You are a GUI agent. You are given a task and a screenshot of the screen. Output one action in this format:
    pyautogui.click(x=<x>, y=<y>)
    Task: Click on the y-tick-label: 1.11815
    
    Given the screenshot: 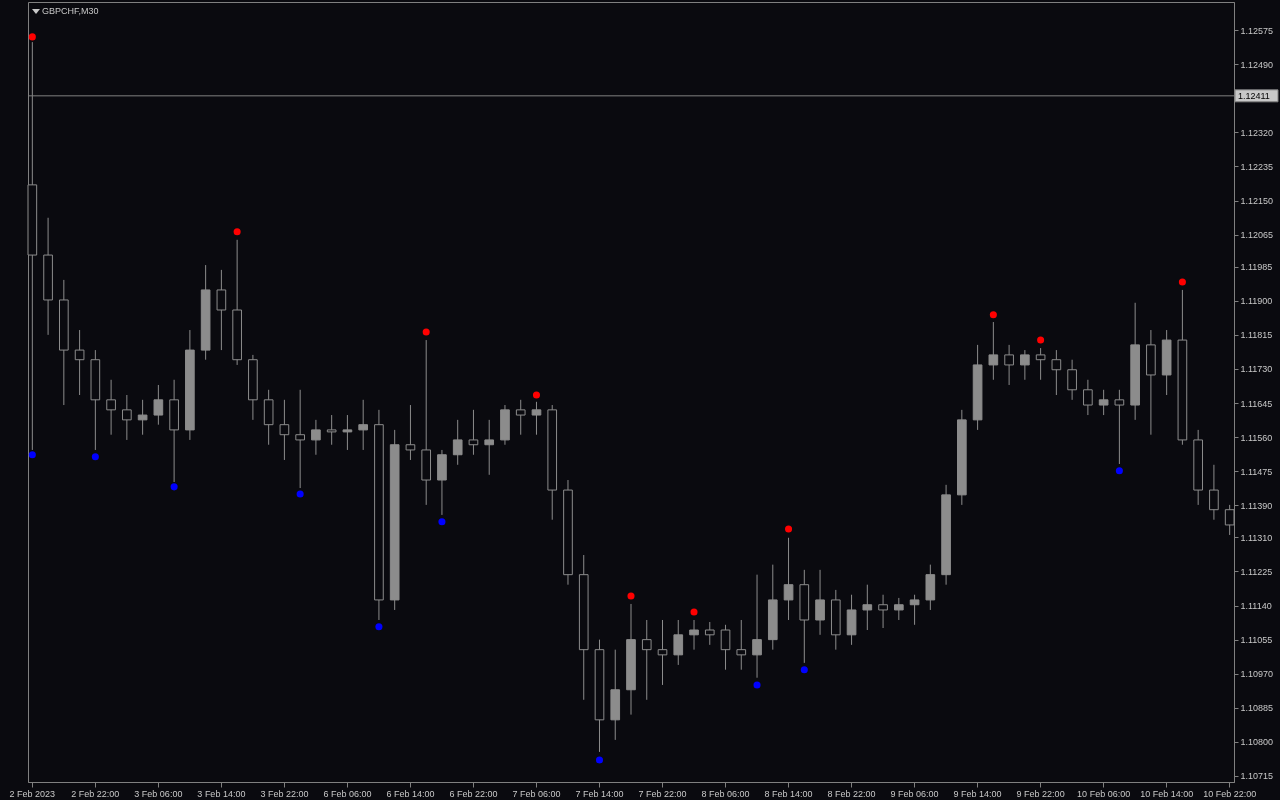 What is the action you would take?
    pyautogui.click(x=1256, y=335)
    